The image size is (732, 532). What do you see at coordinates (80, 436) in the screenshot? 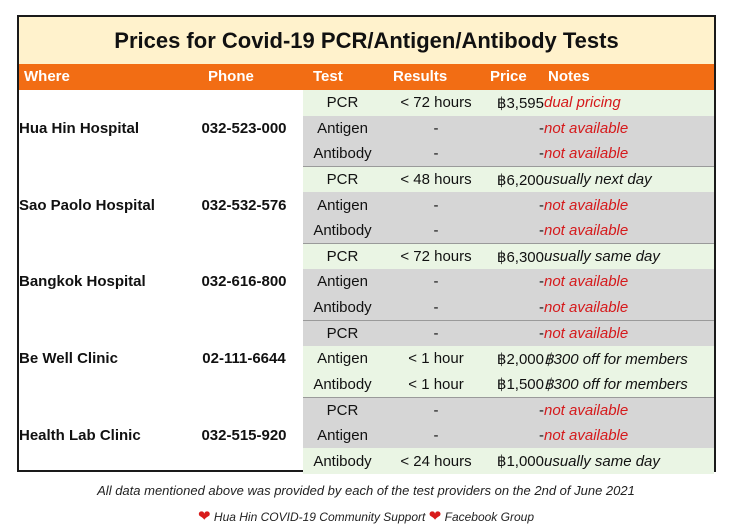
I see `provider-name: Health Lab Clinic` at bounding box center [80, 436].